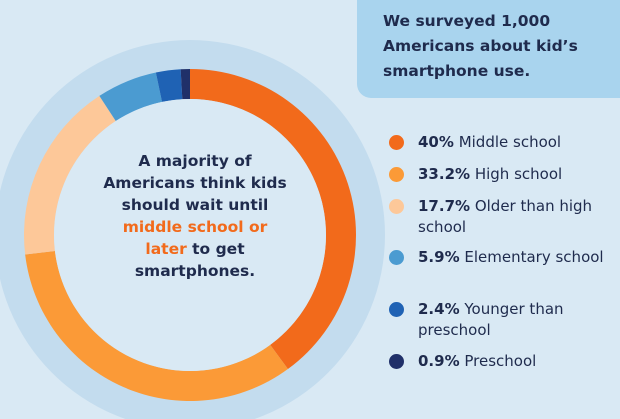 Image resolution: width=620 pixels, height=419 pixels. What do you see at coordinates (195, 238) in the screenshot?
I see `center-message-highlight: middle school or later` at bounding box center [195, 238].